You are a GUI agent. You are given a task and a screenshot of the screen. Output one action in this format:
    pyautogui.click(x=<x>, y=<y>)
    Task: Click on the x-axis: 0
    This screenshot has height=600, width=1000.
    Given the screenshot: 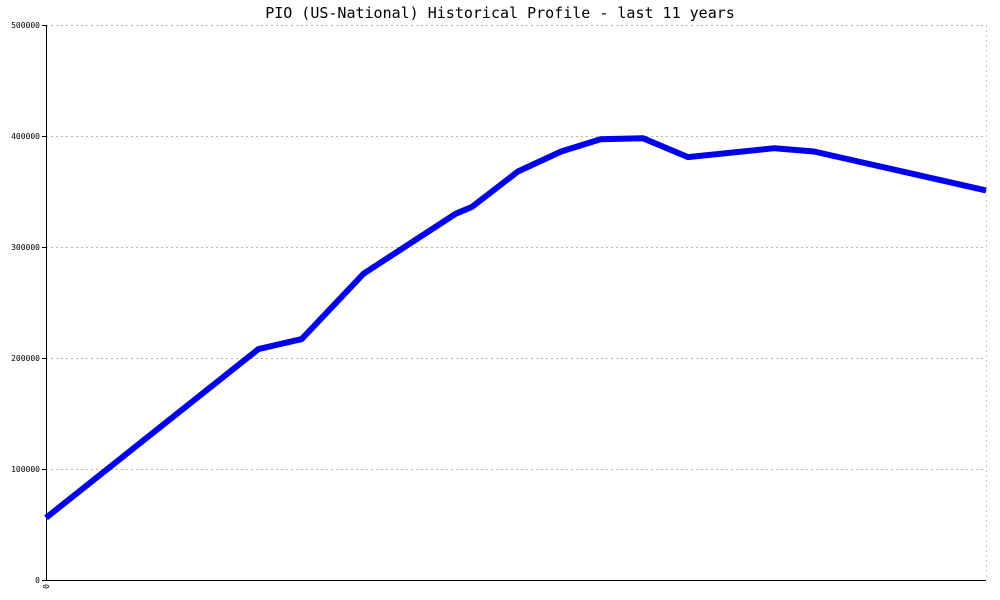 What is the action you would take?
    pyautogui.click(x=514, y=584)
    